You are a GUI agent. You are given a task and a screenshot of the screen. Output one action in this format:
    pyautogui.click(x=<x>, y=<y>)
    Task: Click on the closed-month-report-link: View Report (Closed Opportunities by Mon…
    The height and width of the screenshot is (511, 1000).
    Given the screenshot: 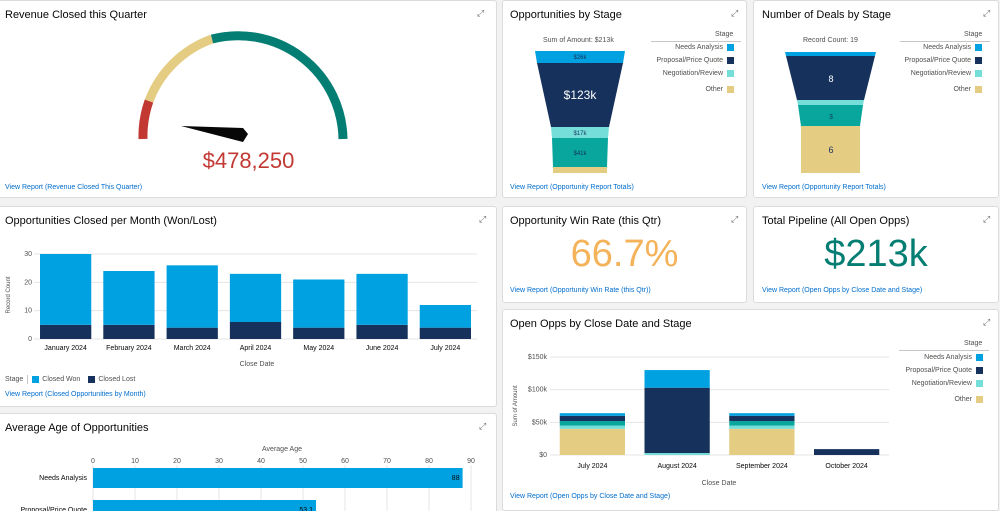 What is the action you would take?
    pyautogui.click(x=75, y=394)
    